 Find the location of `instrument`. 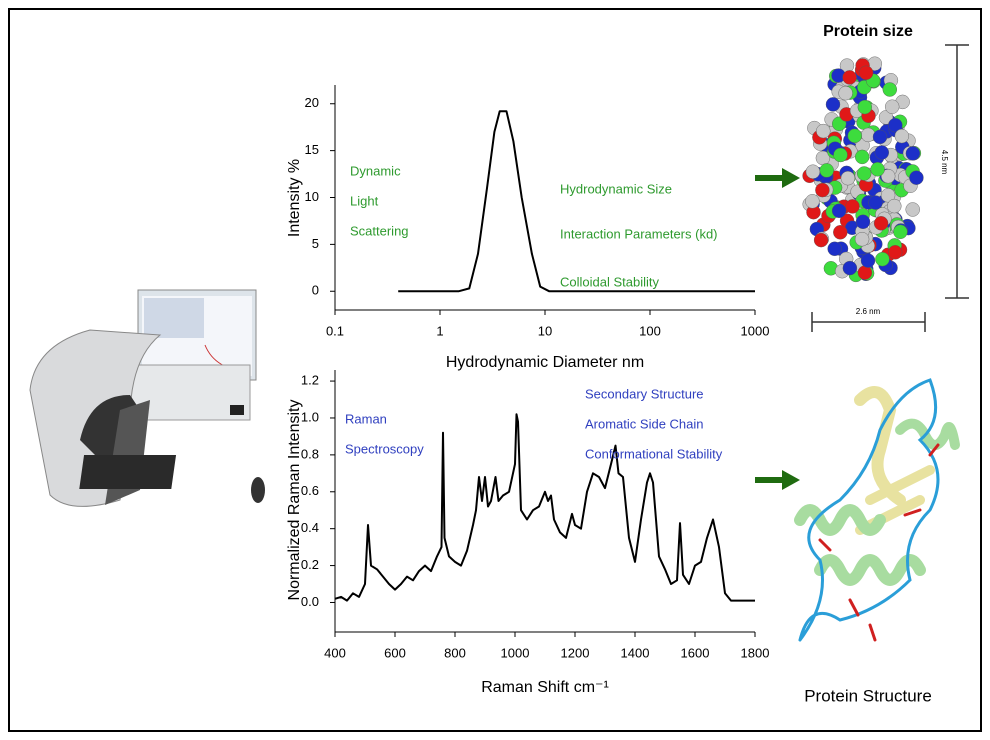

instrument is located at coordinates (147, 398).